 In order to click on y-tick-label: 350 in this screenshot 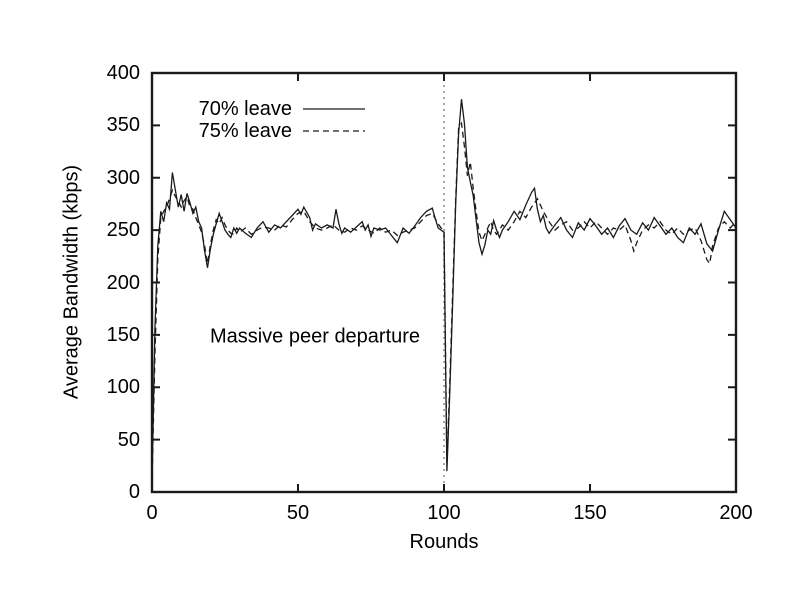, I will do `click(123, 125)`.